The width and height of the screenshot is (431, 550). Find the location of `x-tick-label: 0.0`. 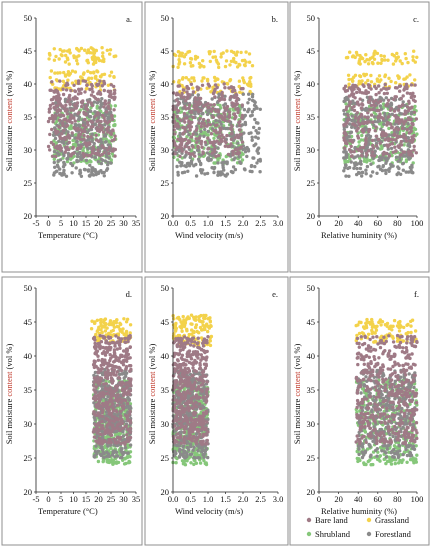

x-tick-label: 0.0 is located at coordinates (173, 223).